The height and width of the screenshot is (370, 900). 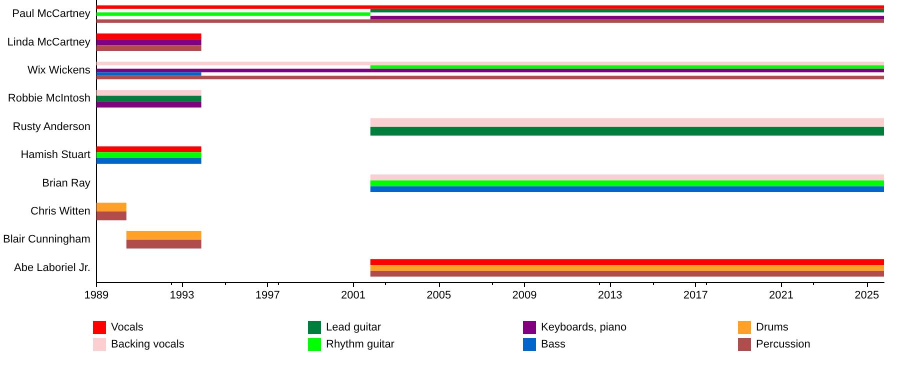 What do you see at coordinates (148, 344) in the screenshot?
I see `legend-label: Backing vocals` at bounding box center [148, 344].